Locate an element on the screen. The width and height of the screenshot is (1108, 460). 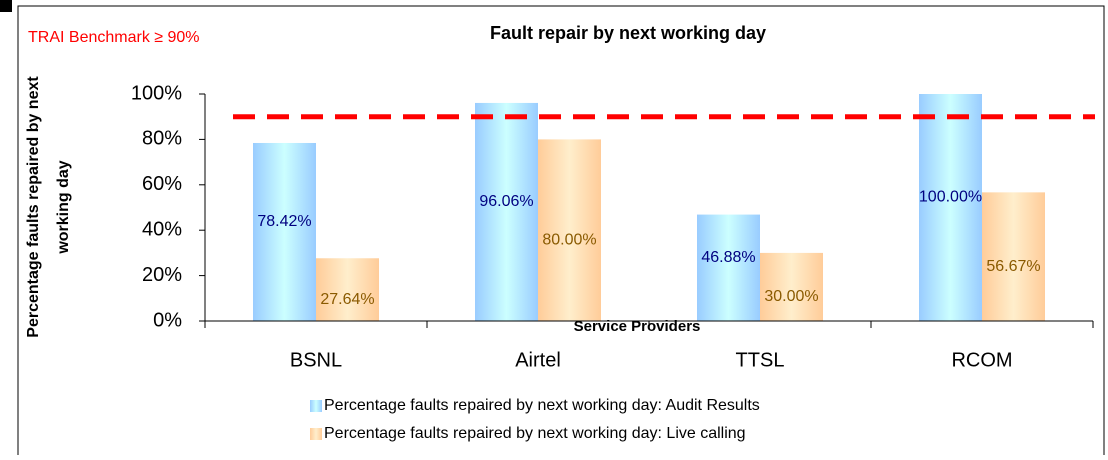
data-label: 80.00% is located at coordinates (569, 239).